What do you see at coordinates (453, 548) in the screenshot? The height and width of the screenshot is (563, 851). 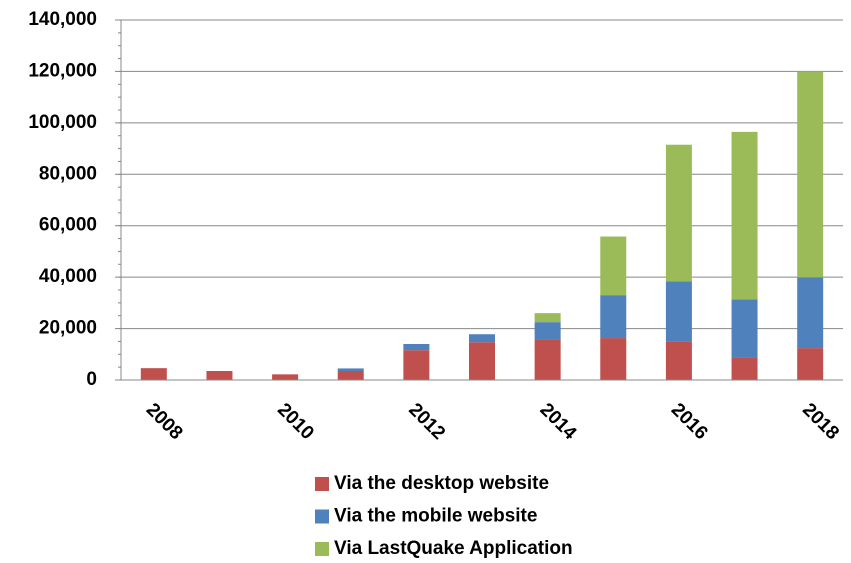 I see `legend-label: Via LastQuake Application` at bounding box center [453, 548].